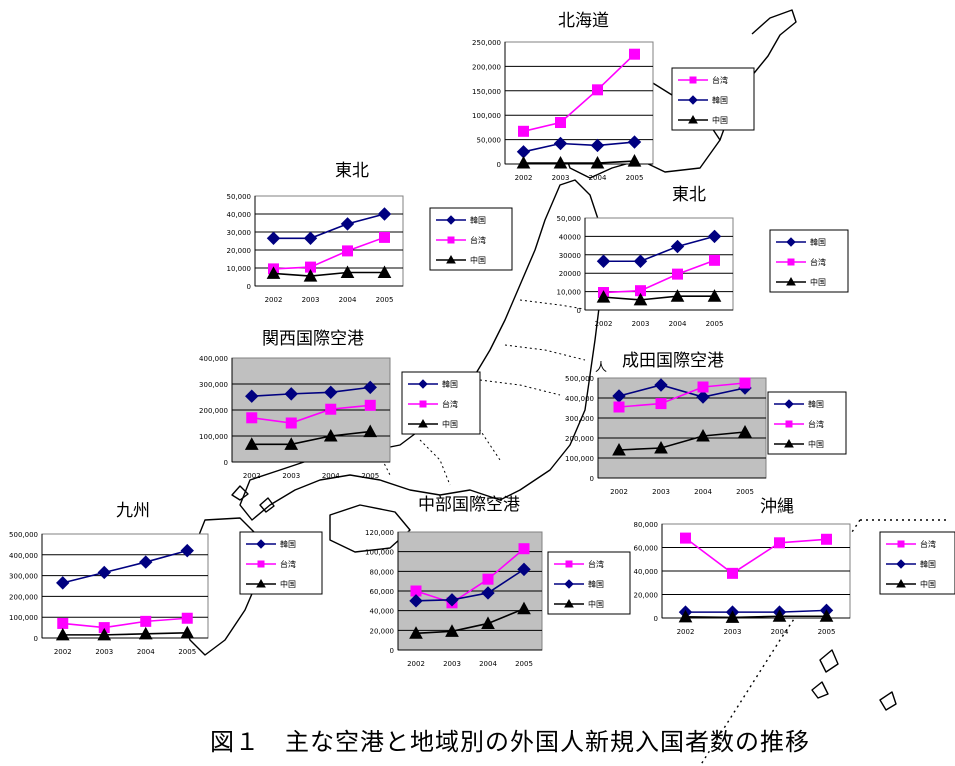 This screenshot has height=766, width=955. What do you see at coordinates (486, 92) in the screenshot?
I see `y-tick-label: 150,000` at bounding box center [486, 92].